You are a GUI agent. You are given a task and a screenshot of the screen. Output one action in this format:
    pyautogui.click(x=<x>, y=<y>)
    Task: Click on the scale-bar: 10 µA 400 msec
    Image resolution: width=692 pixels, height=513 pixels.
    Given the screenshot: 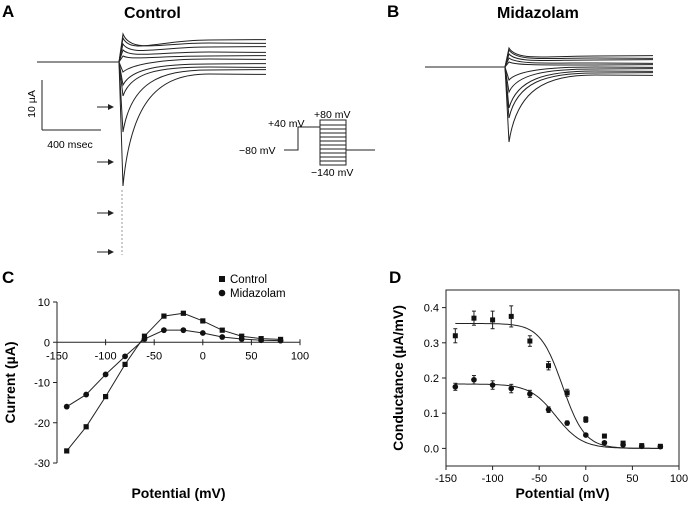 What is the action you would take?
    pyautogui.click(x=63, y=115)
    